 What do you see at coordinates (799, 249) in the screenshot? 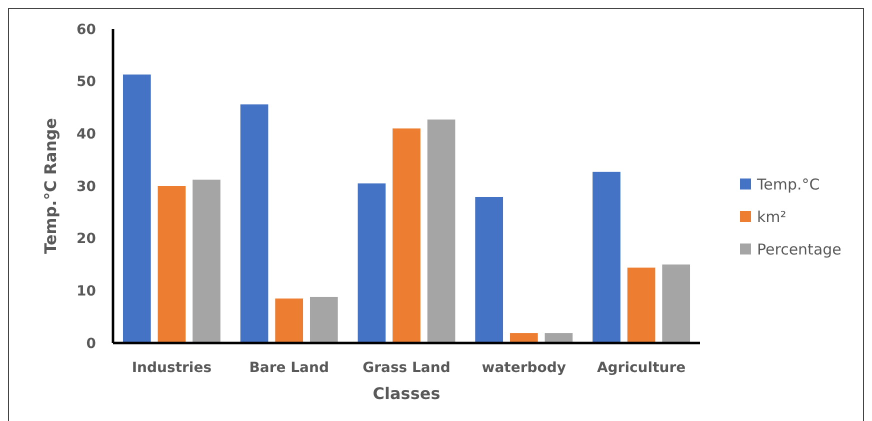
I see `legend-label: Percentage` at bounding box center [799, 249].